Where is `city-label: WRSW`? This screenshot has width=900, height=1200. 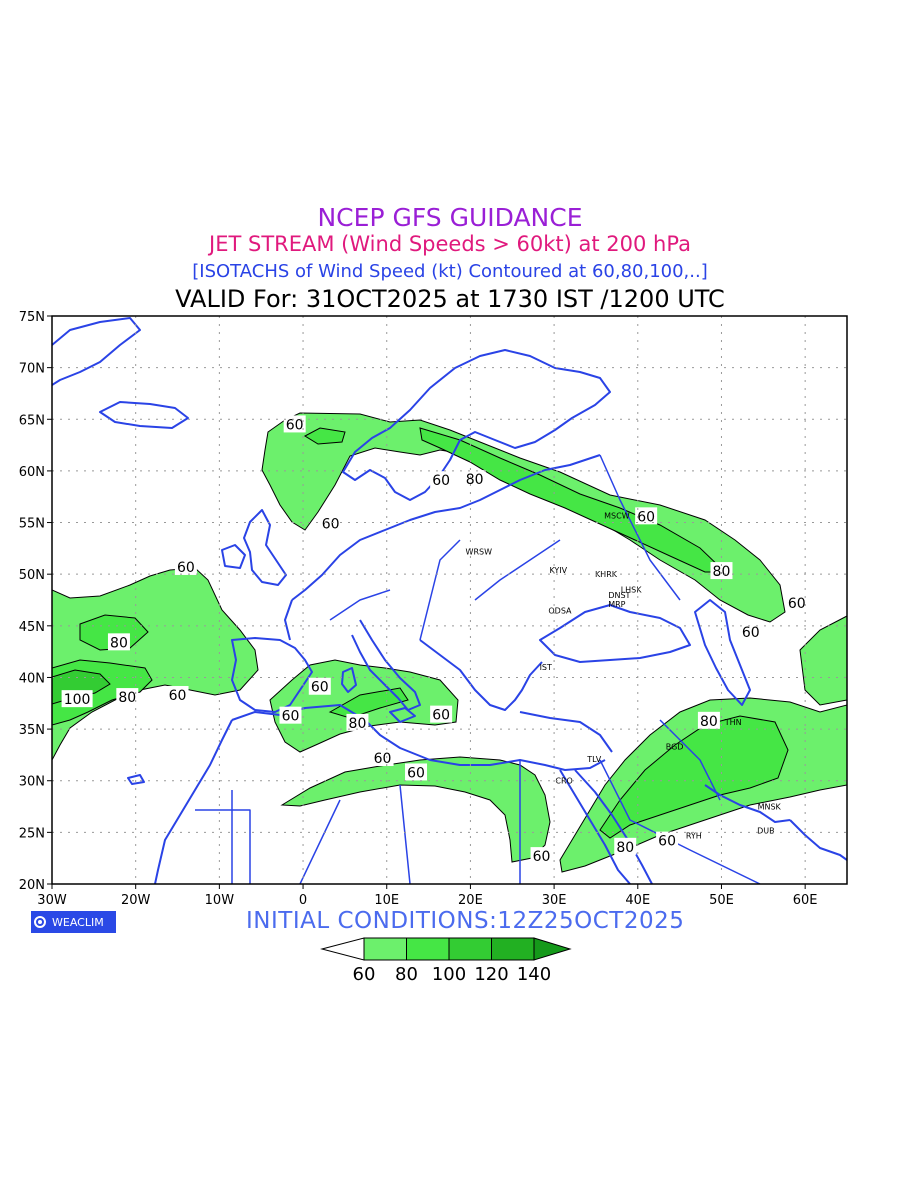 city-label: WRSW is located at coordinates (479, 551).